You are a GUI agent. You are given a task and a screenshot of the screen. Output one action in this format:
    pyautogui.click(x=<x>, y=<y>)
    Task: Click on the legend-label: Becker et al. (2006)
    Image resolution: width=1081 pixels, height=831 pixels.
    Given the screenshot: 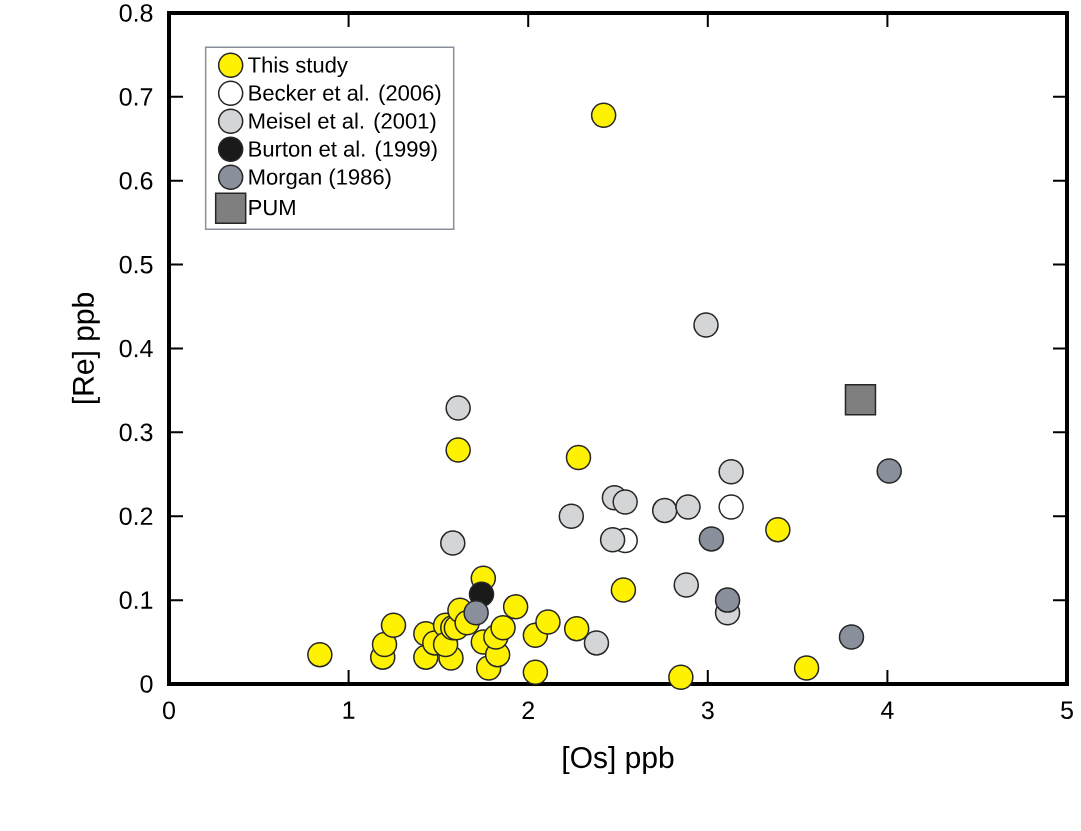 What is the action you would take?
    pyautogui.click(x=345, y=95)
    